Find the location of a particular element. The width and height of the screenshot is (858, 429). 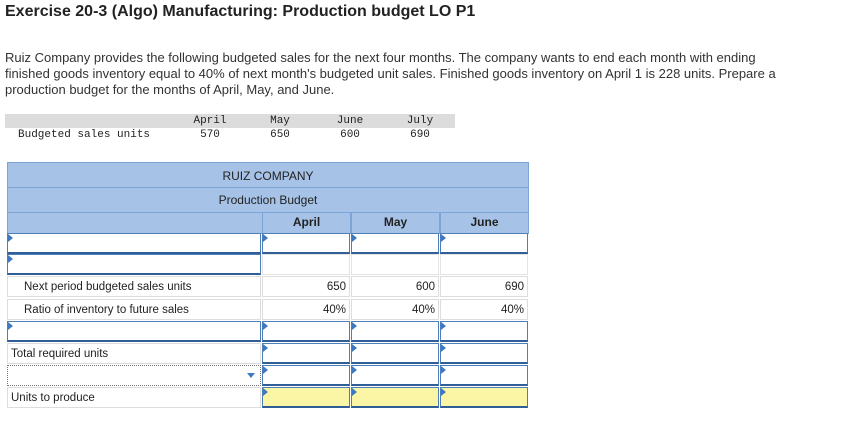

sales-col-header: July is located at coordinates (420, 121).